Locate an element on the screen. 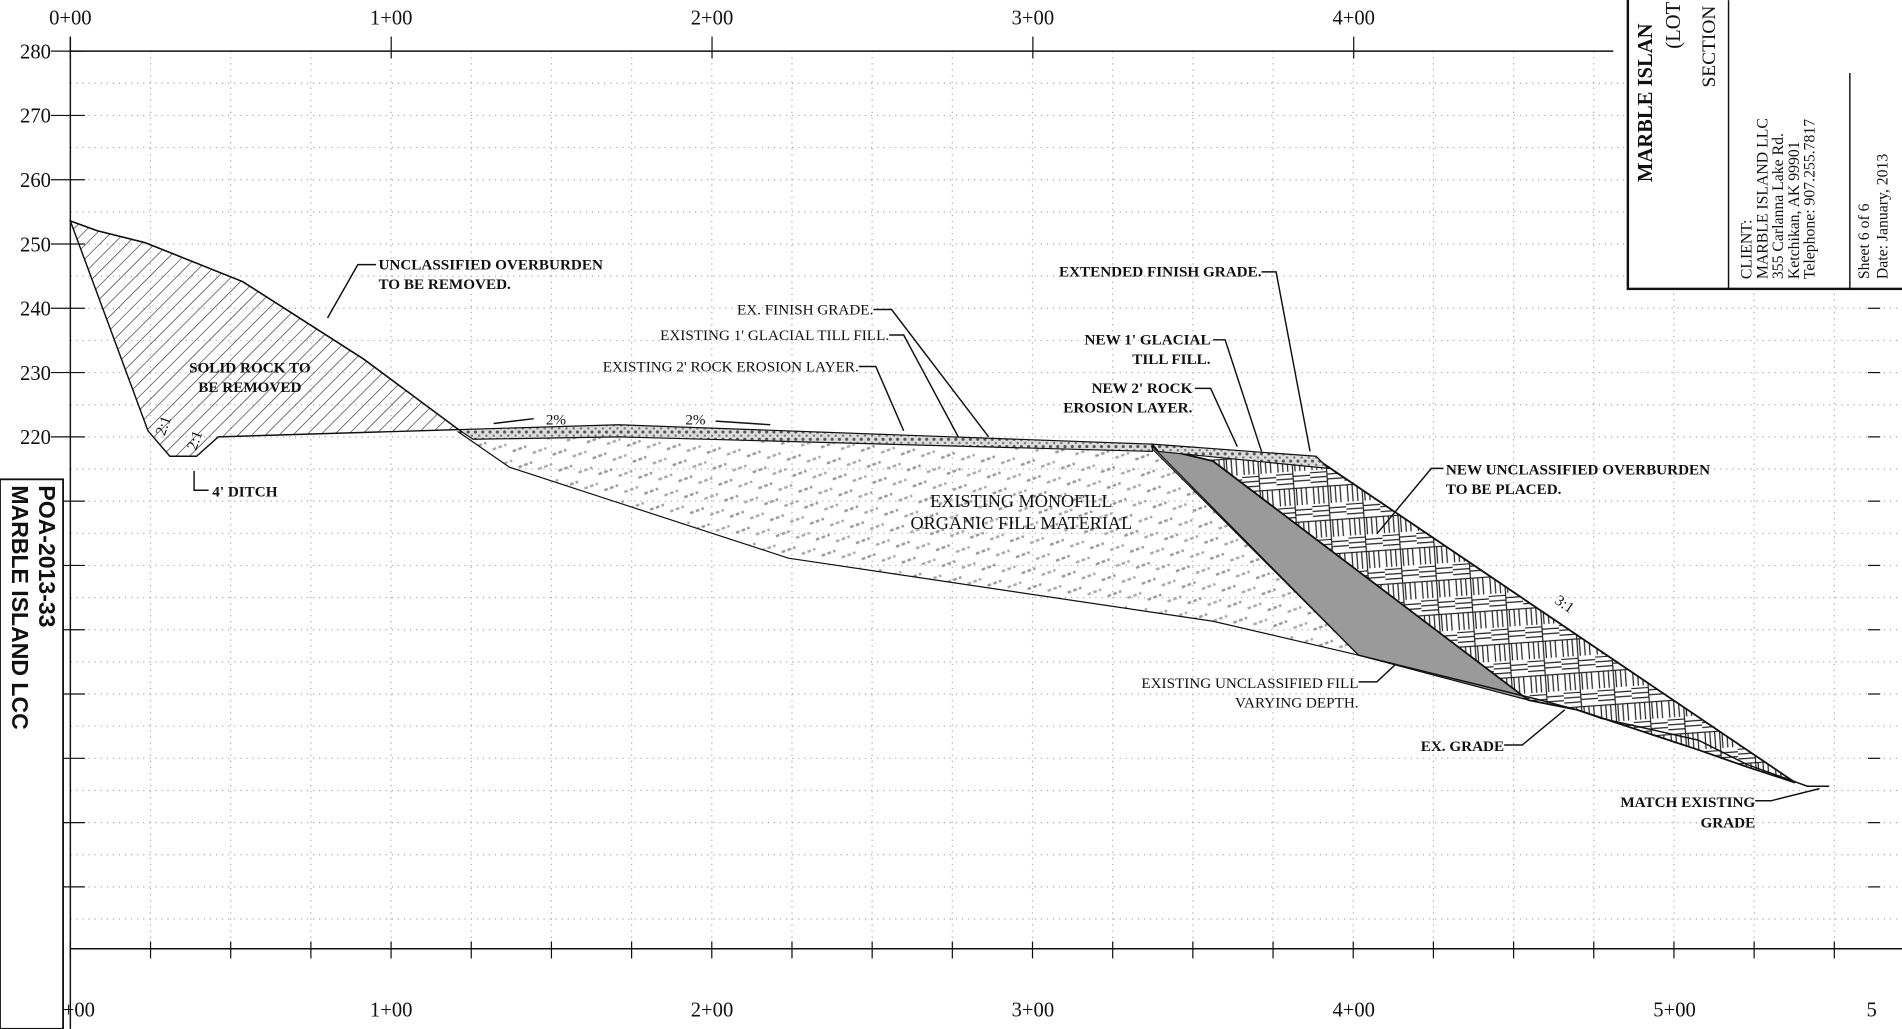 Image resolution: width=1902 pixels, height=1029 pixels. annotation: EXISTING MONOFILL is located at coordinates (1021, 501).